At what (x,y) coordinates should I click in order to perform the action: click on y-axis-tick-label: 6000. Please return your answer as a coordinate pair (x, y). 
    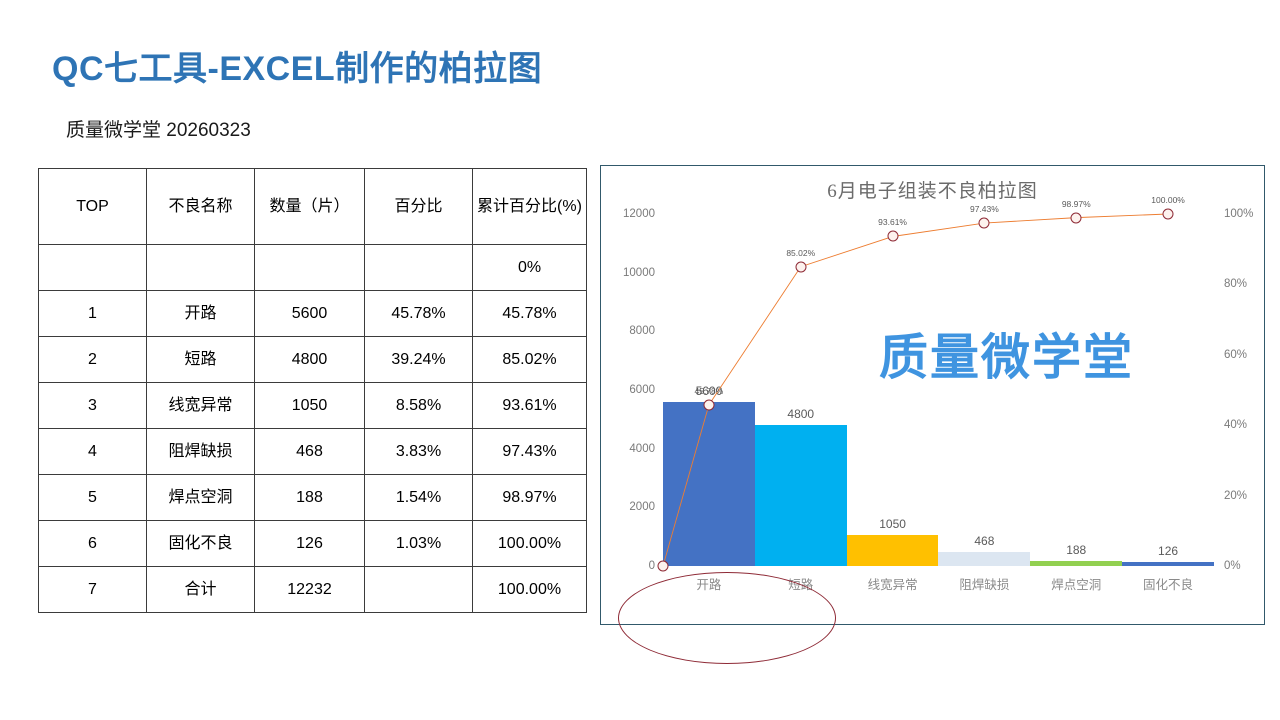
    Looking at the image, I should click on (642, 390).